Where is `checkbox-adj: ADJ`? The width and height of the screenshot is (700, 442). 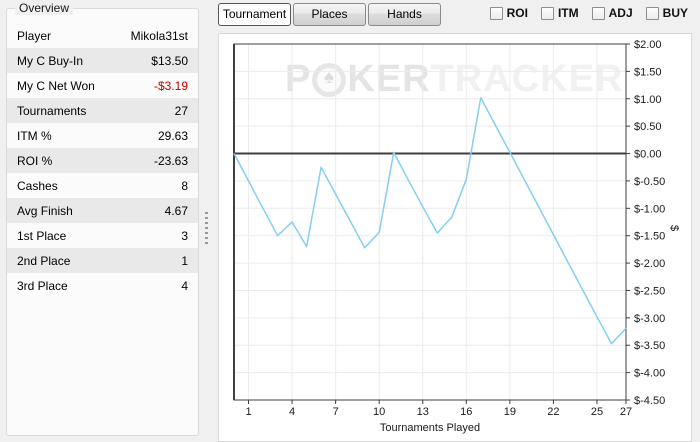 checkbox-adj: ADJ is located at coordinates (612, 13).